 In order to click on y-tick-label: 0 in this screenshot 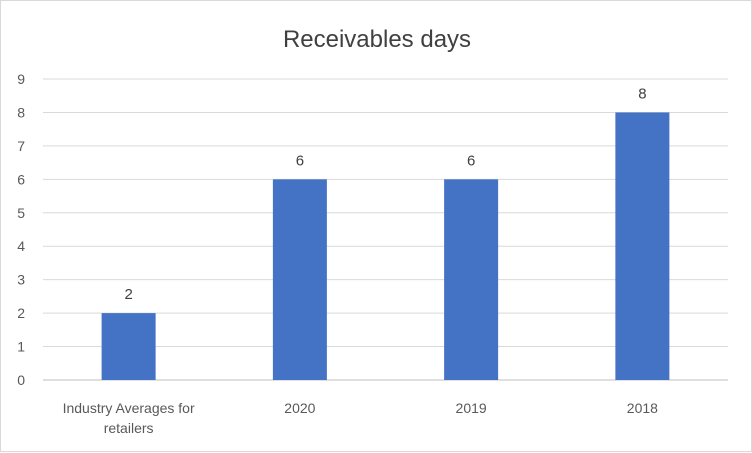, I will do `click(21, 380)`.